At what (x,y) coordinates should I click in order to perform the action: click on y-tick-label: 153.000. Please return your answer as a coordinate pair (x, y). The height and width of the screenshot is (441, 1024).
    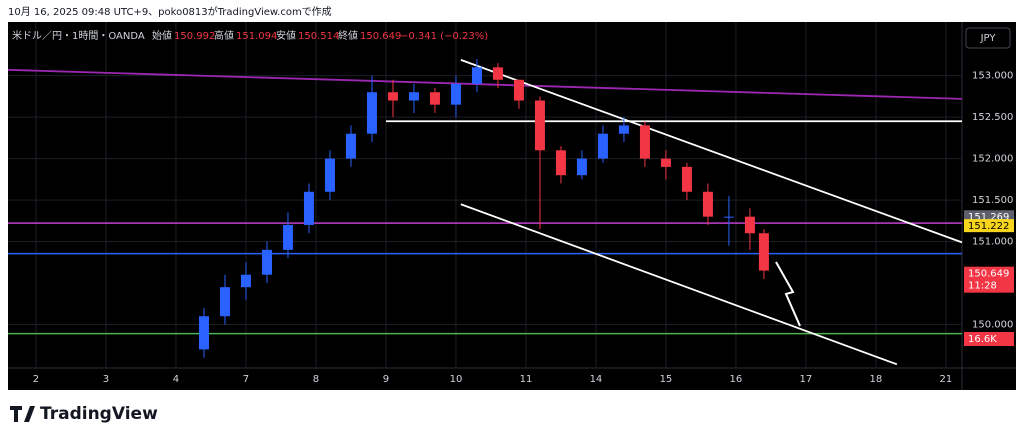
    Looking at the image, I should click on (992, 76).